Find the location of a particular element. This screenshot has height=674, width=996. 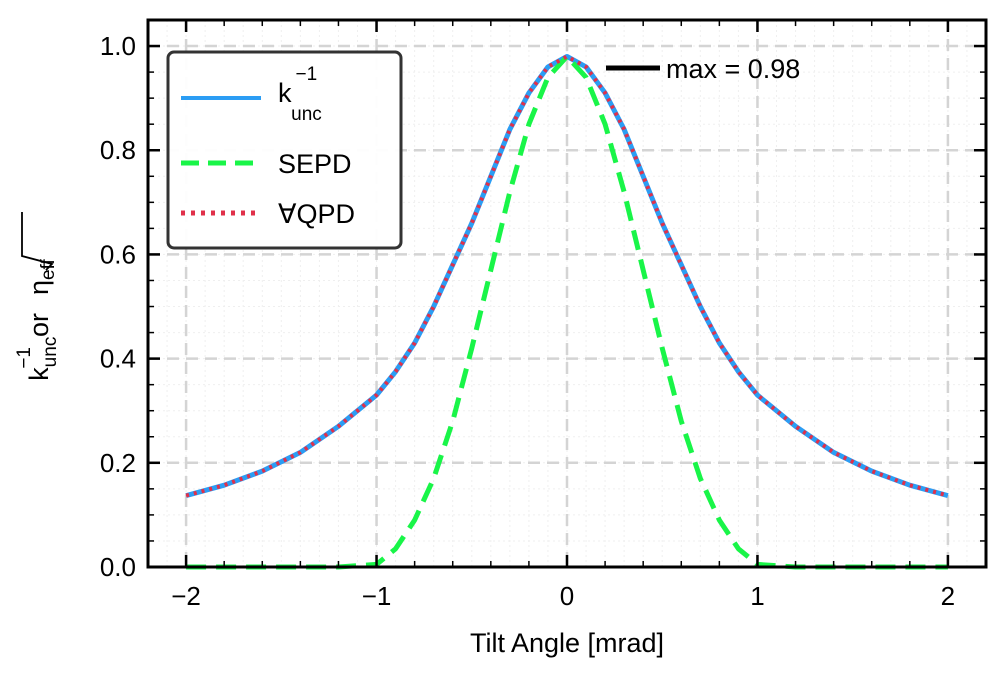

x-tick-label-1: −1 is located at coordinates (377, 596).